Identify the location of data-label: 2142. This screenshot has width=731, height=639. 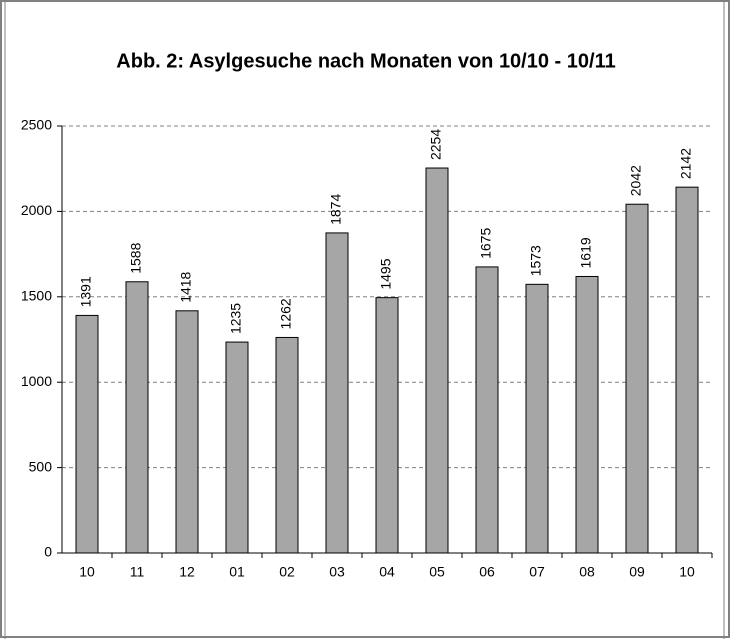
(686, 163).